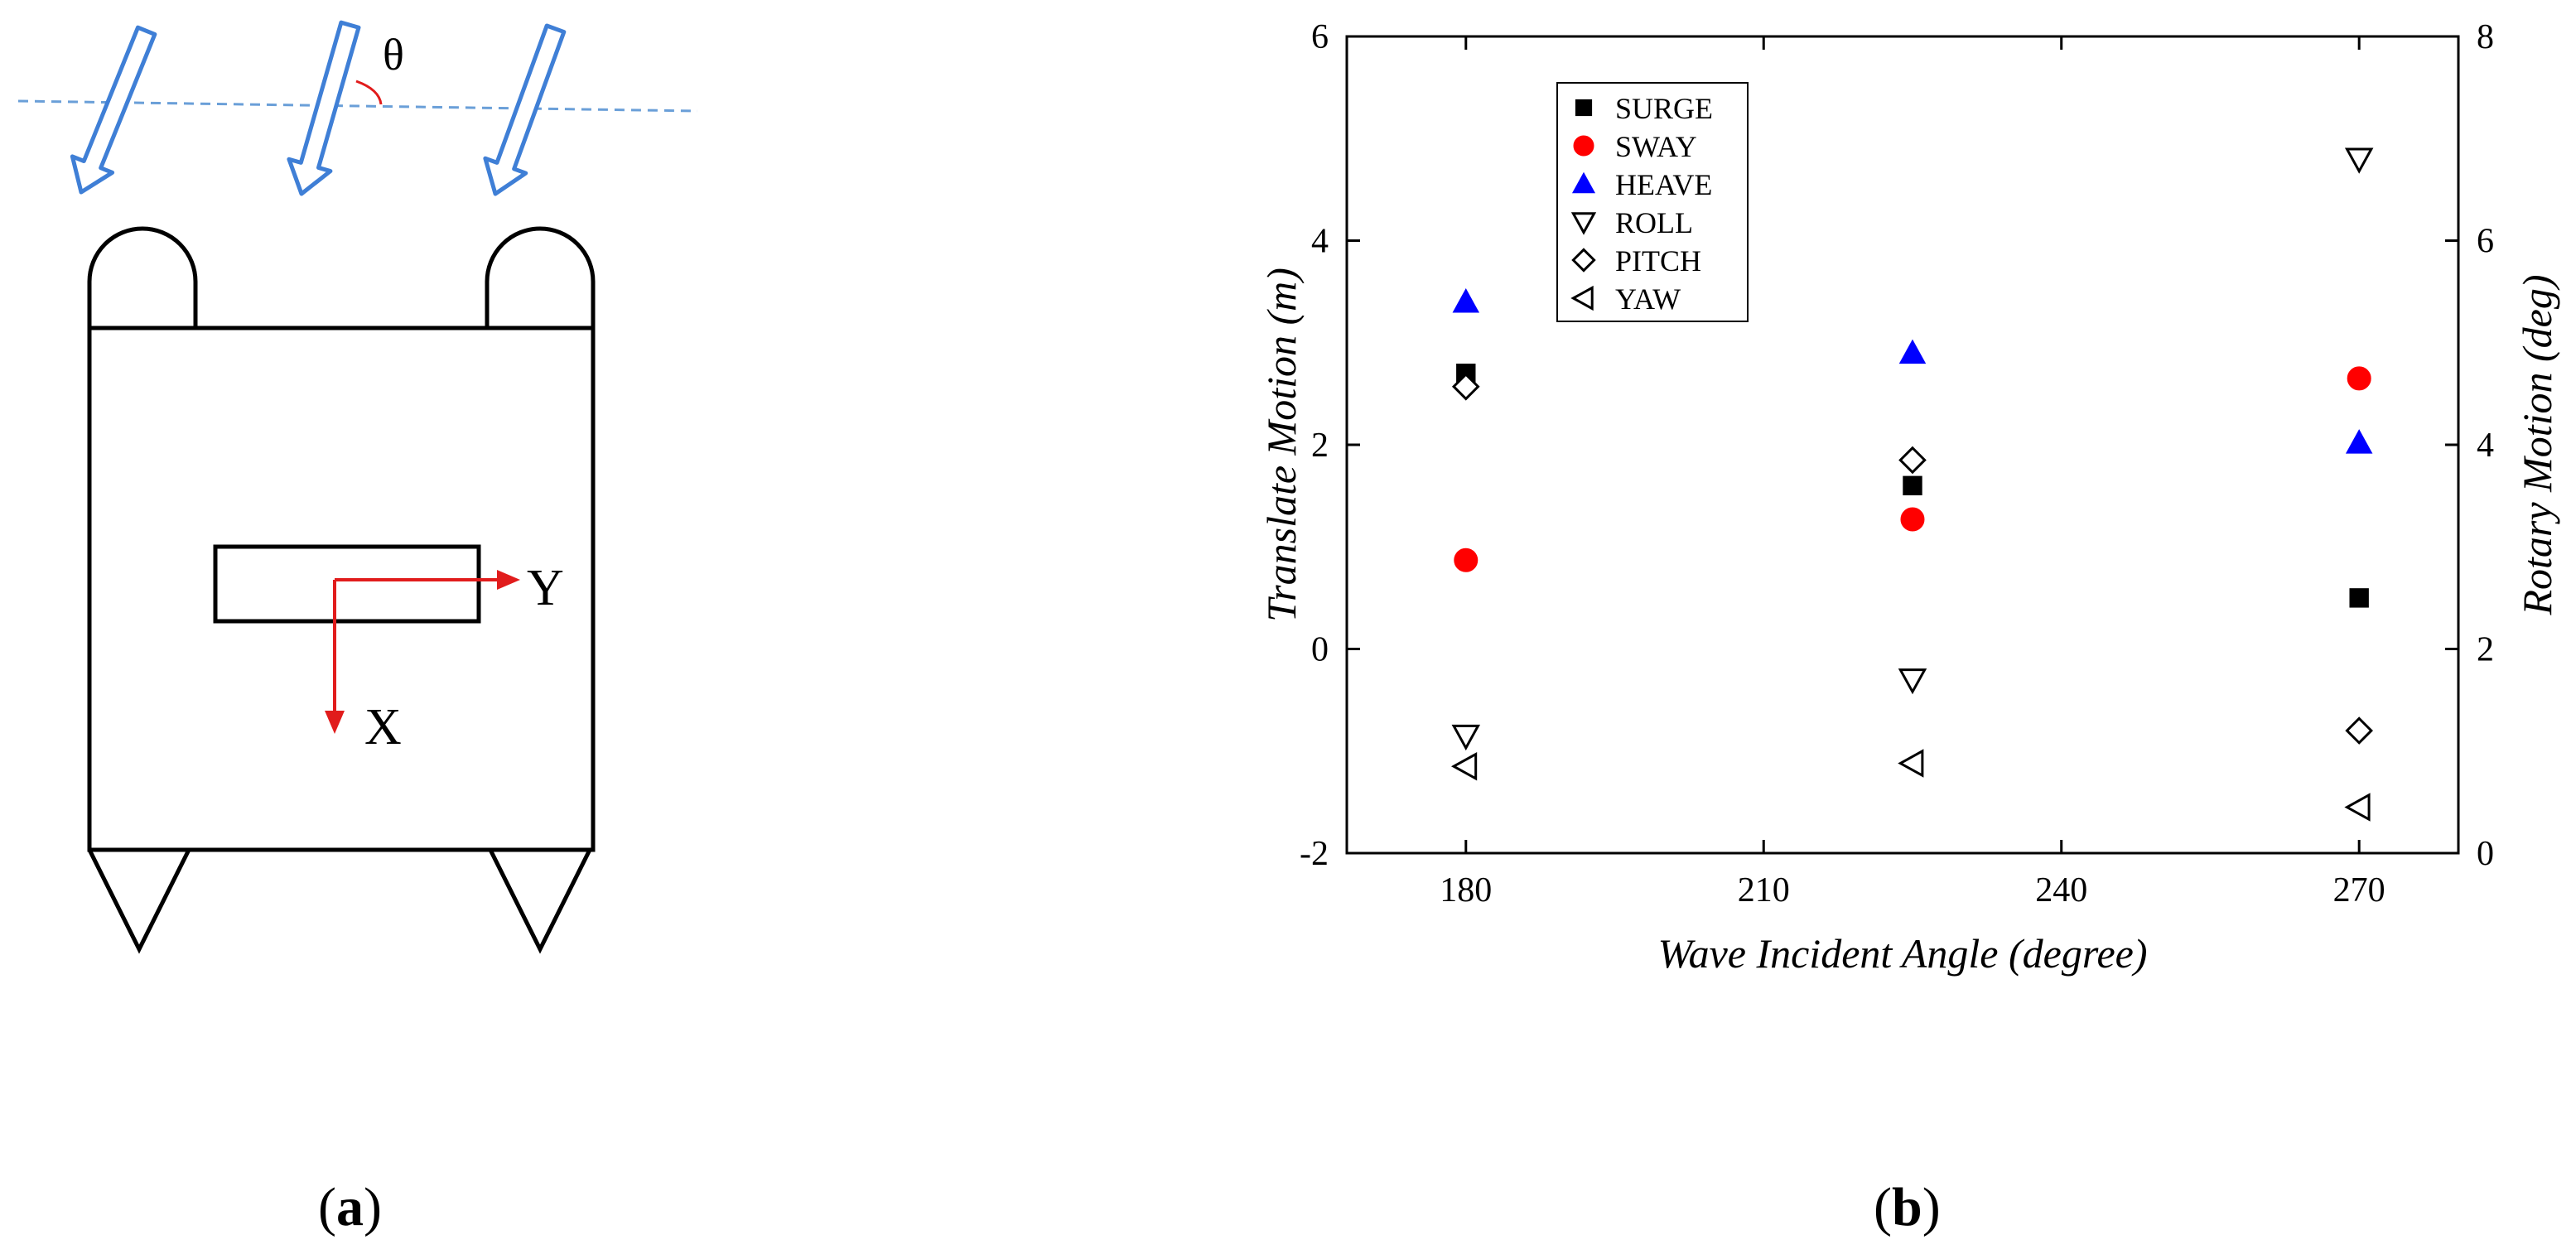 This screenshot has height=1259, width=2576. Describe the element at coordinates (540, 277) in the screenshot. I see `right-float` at that location.